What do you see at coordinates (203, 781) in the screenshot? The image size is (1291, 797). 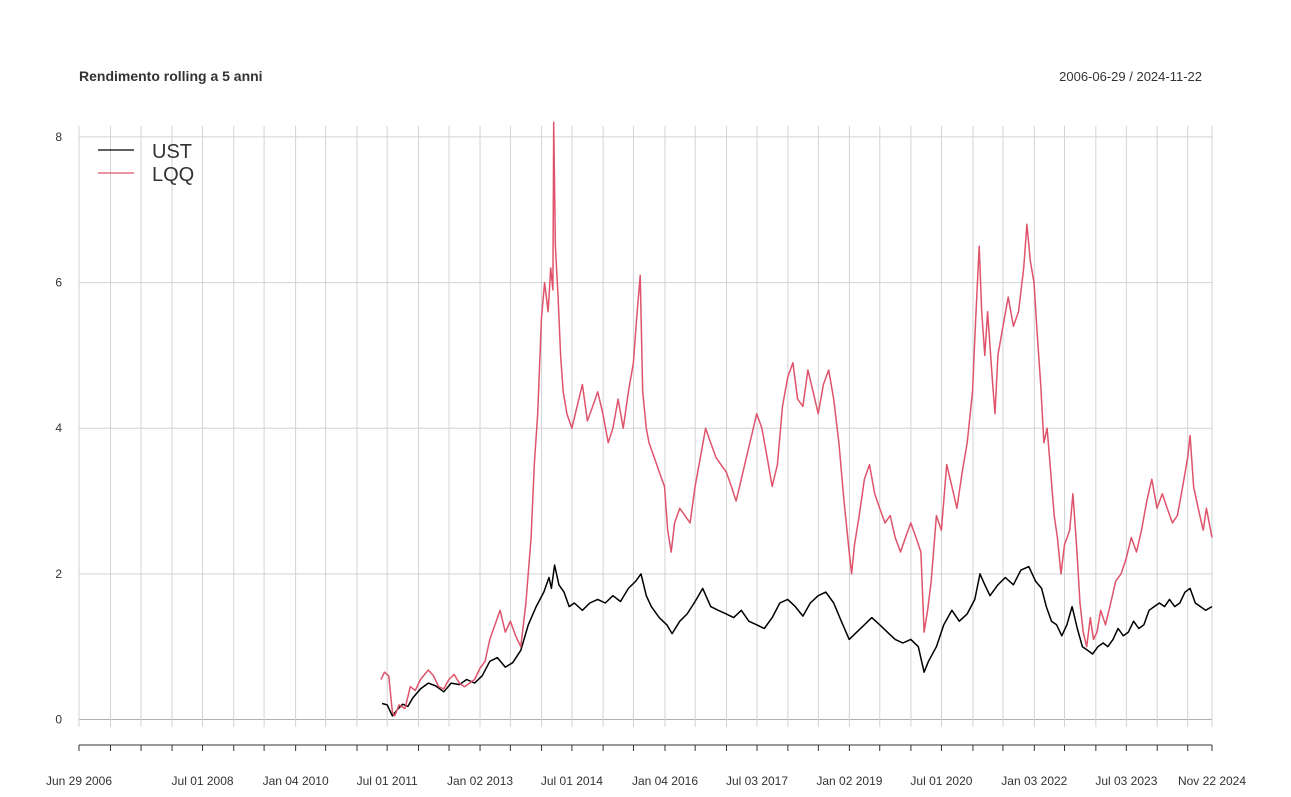 I see `x-tick-label: Jul 01 2008` at bounding box center [203, 781].